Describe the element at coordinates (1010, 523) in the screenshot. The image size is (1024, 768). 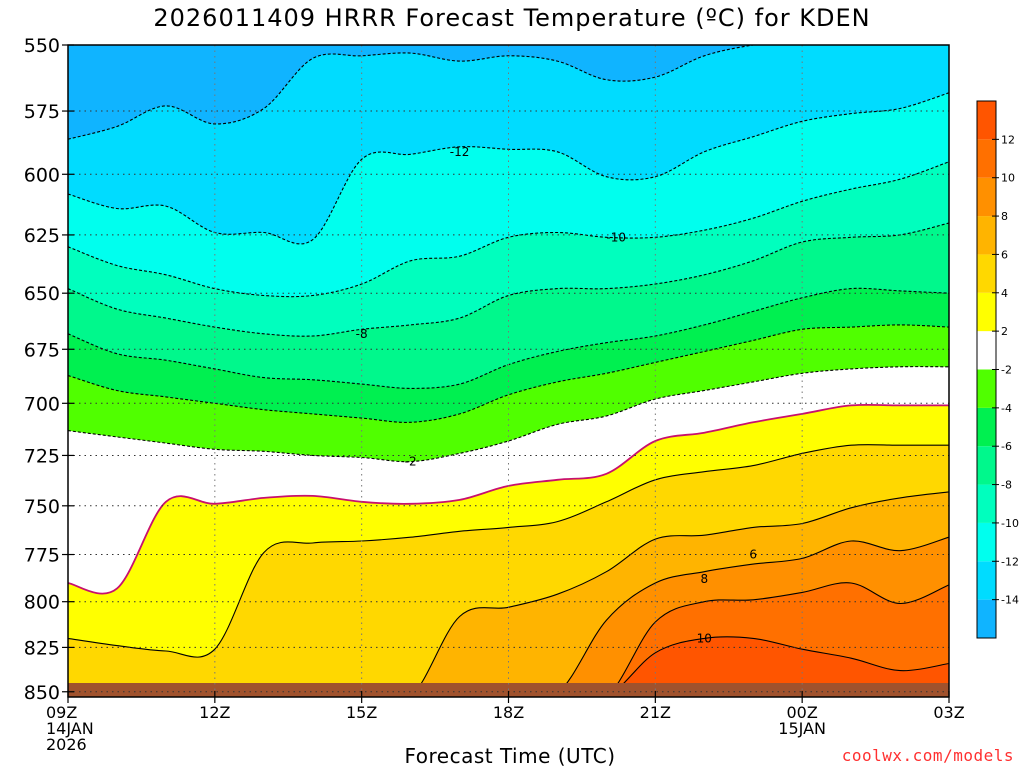
I see `colorbar-label: -10` at that location.